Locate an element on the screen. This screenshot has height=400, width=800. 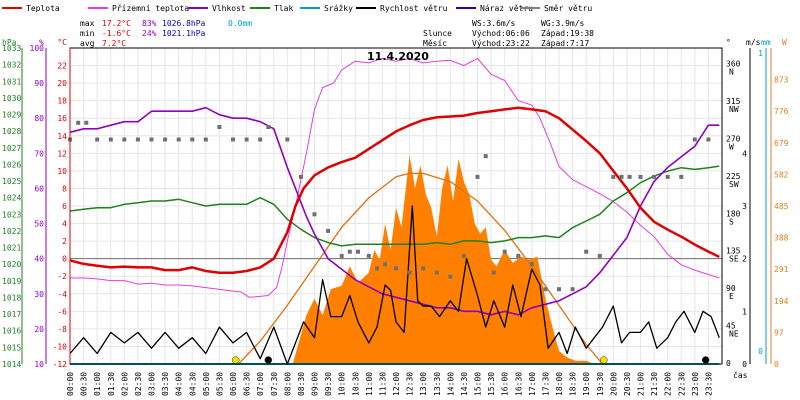
x-tick-label: 00:00 is located at coordinates (70, 384).